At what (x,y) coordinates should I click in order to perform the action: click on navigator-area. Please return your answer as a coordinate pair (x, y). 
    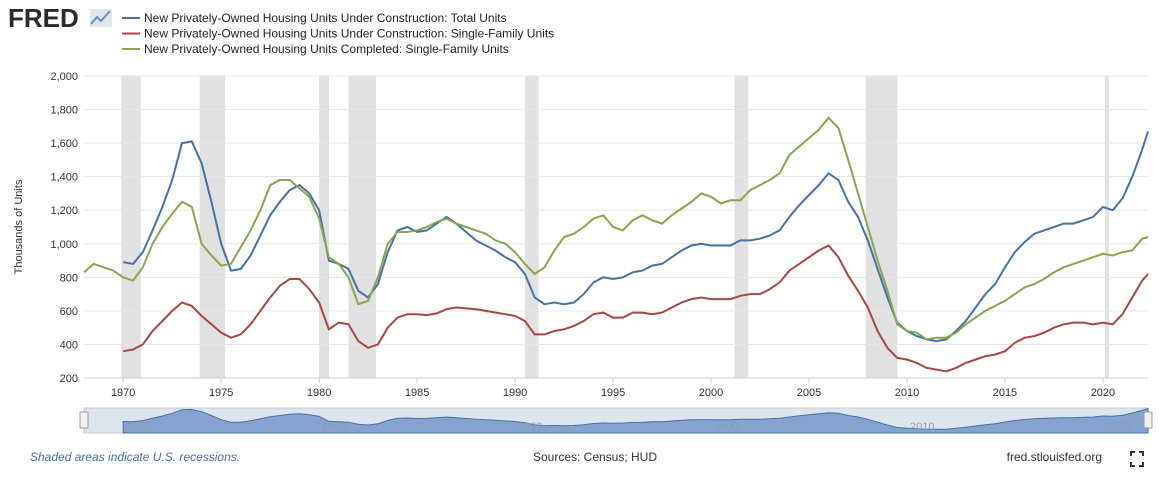
    Looking at the image, I should click on (635, 420).